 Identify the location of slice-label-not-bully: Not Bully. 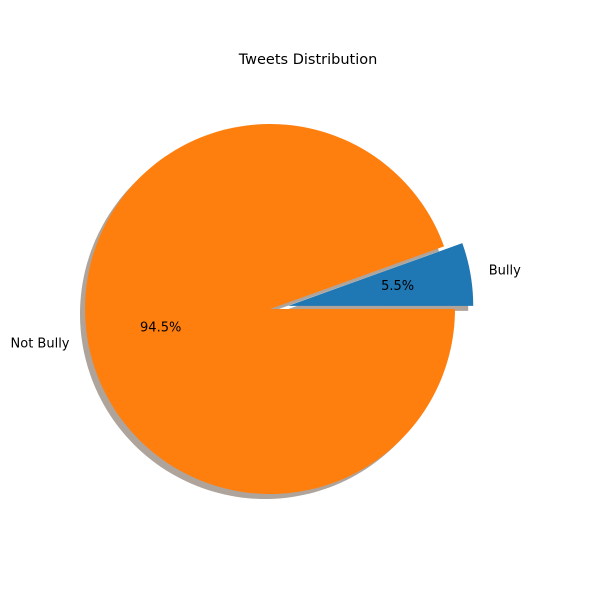
(40, 344).